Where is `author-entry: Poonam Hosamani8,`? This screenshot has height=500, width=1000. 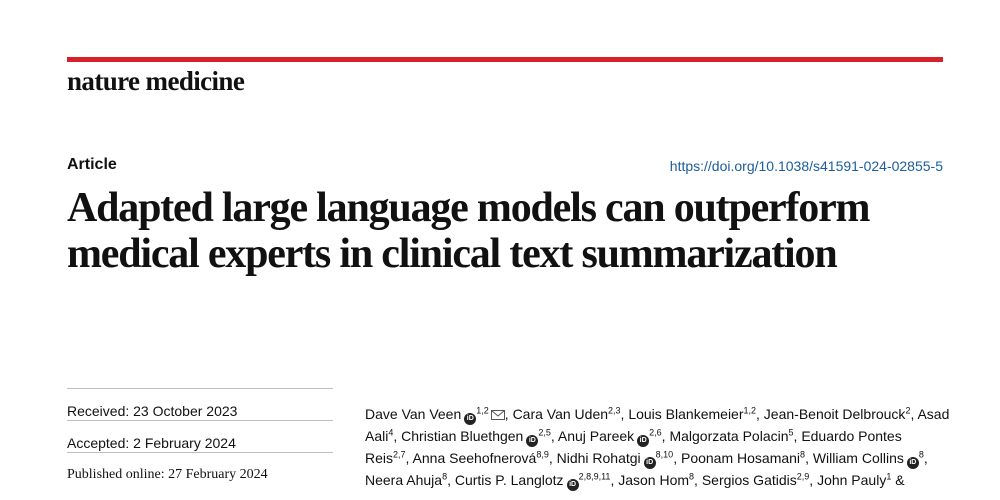
author-entry: Poonam Hosamani8, is located at coordinates (747, 458).